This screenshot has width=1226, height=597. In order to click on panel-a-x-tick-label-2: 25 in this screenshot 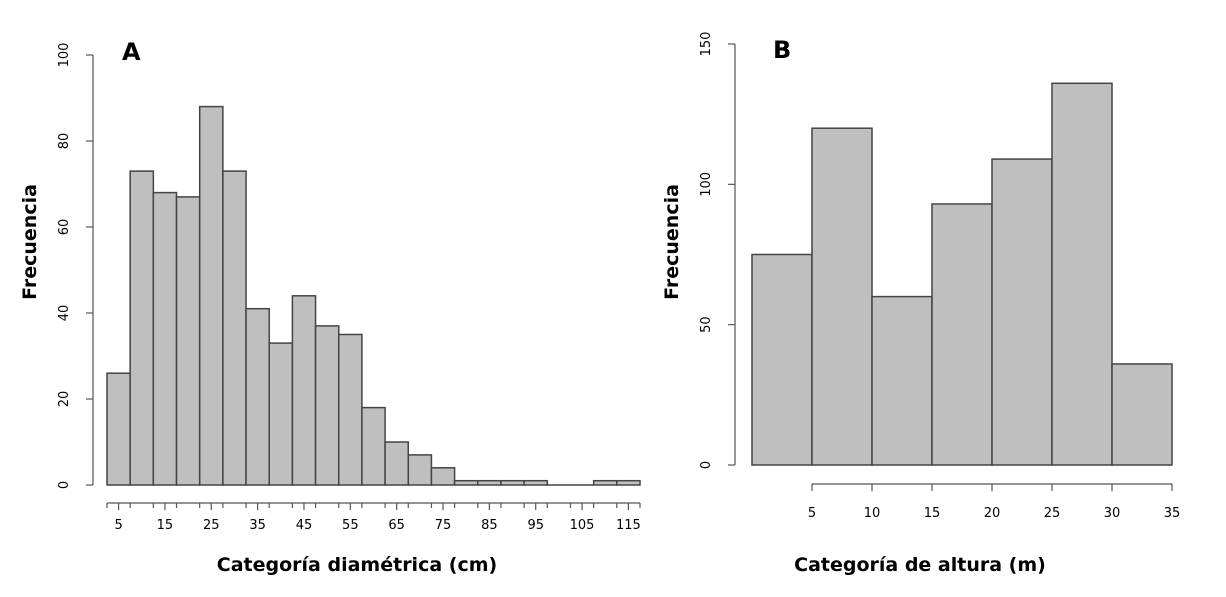, I will do `click(211, 525)`.